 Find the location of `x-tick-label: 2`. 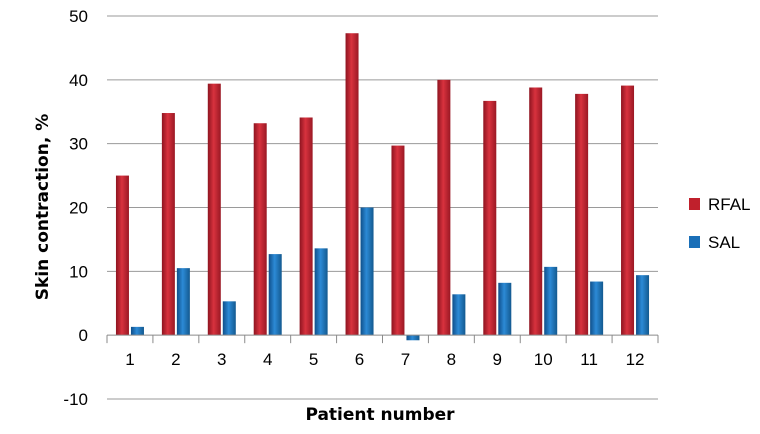

x-tick-label: 2 is located at coordinates (175, 359).